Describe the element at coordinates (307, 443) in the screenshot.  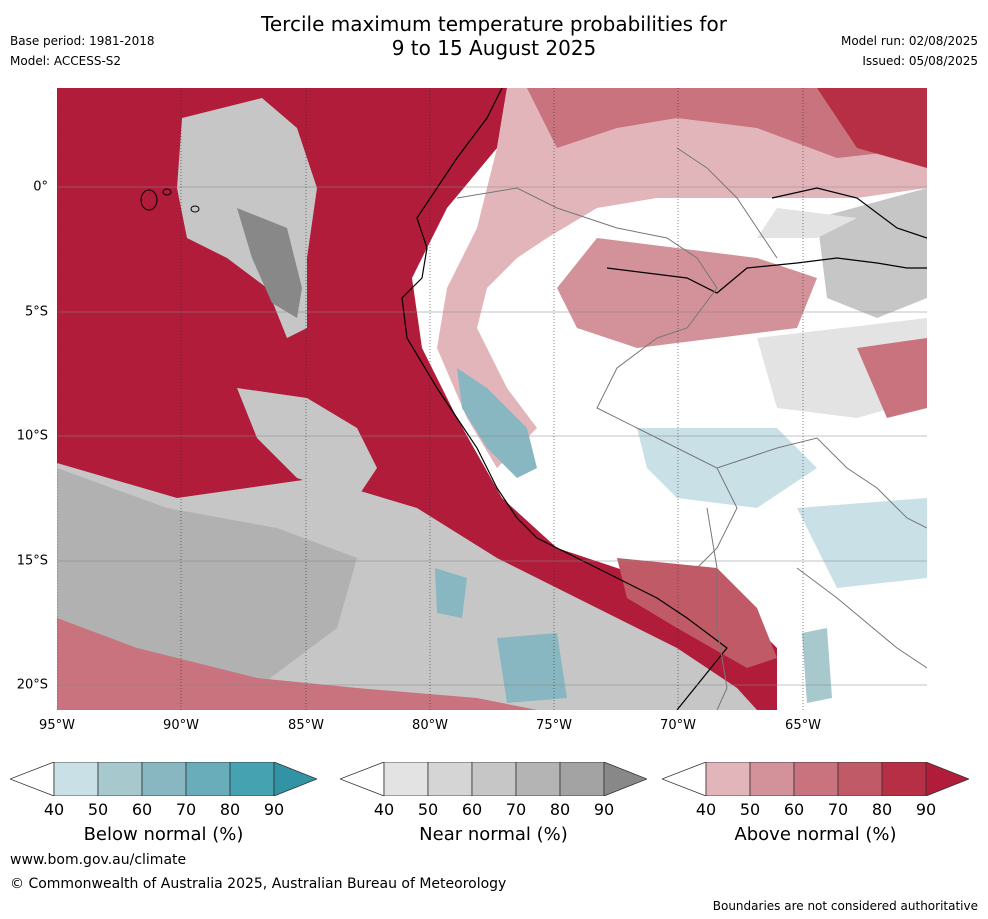
I see `near-normal-midwest` at that location.